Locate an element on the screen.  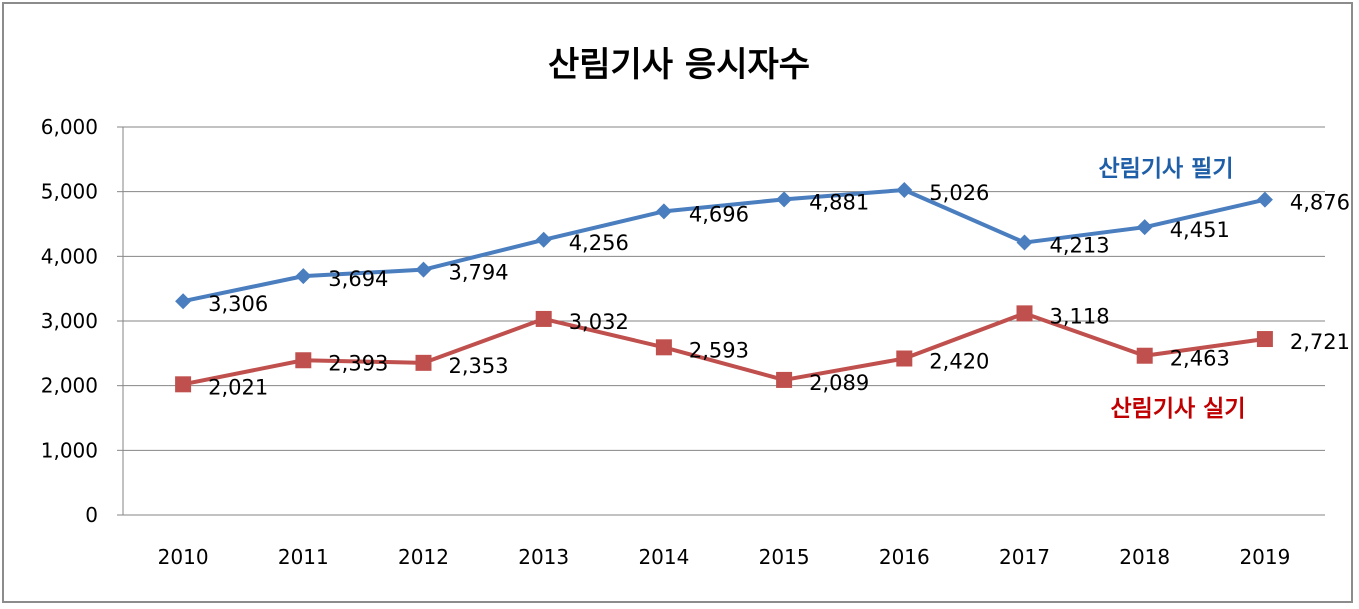
y-tick-label: 6,000 is located at coordinates (69, 127).